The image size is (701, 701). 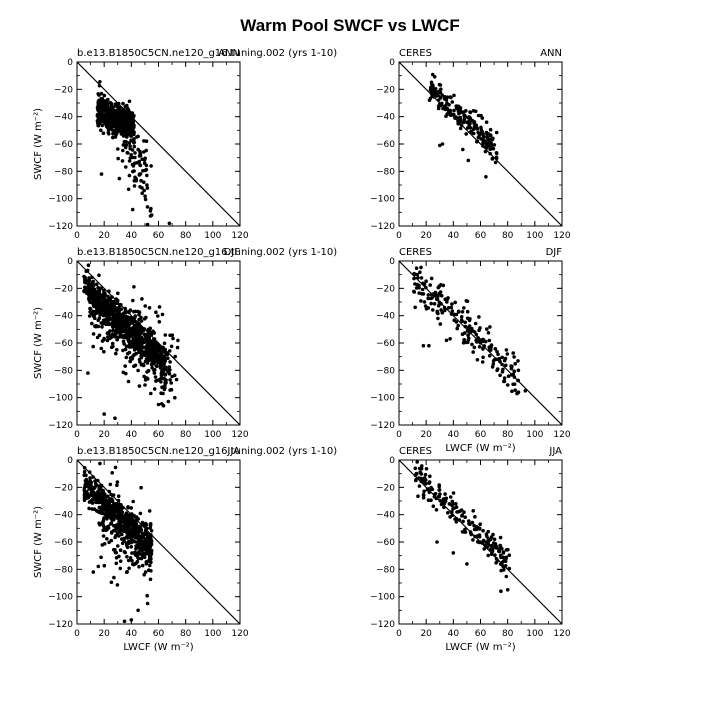 I want to click on data-points, so click(x=118, y=542).